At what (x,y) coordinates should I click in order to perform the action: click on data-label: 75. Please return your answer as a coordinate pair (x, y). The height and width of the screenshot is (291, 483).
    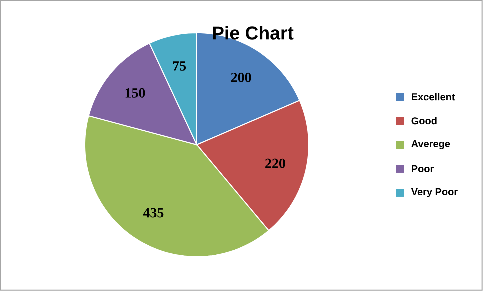
    Looking at the image, I should click on (179, 66).